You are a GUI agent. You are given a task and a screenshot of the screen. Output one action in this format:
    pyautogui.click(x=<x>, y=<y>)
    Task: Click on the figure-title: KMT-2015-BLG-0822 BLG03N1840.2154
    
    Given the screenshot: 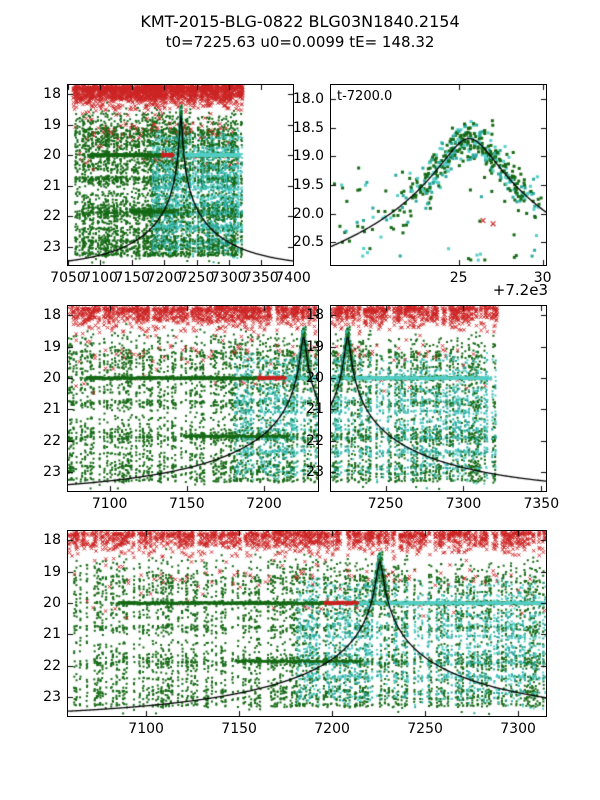 What is the action you would take?
    pyautogui.click(x=300, y=21)
    